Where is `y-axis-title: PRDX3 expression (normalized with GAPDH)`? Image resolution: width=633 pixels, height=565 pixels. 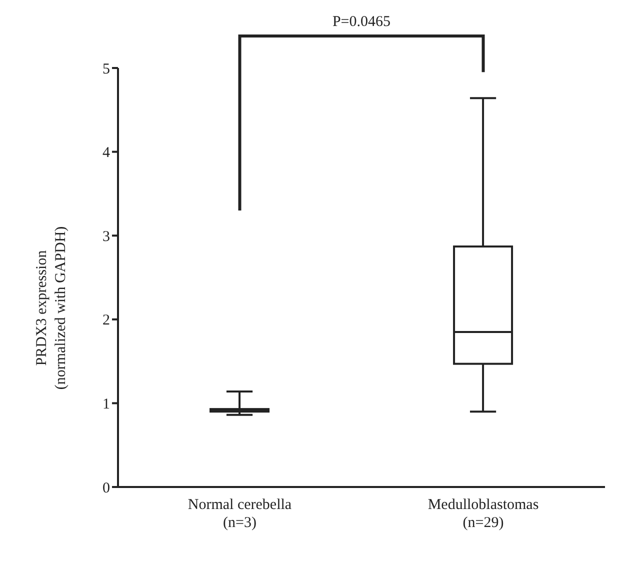 y-axis-title: PRDX3 expression (normalized with GAPDH) is located at coordinates (51, 308).